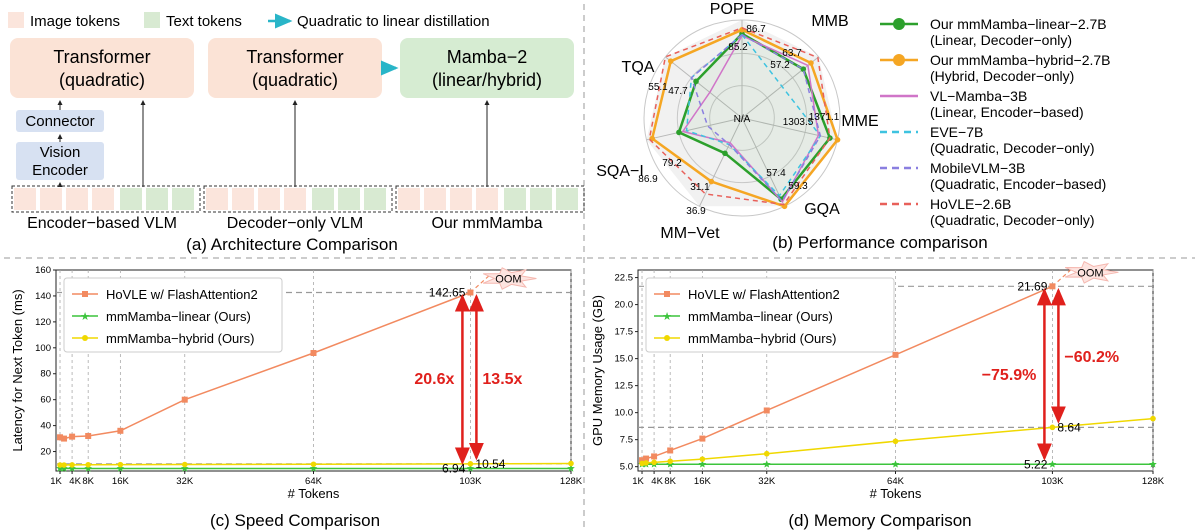 This screenshot has height=530, width=1199. Describe the element at coordinates (454, 468) in the screenshot. I see `annotation-linear: 6.94` at that location.